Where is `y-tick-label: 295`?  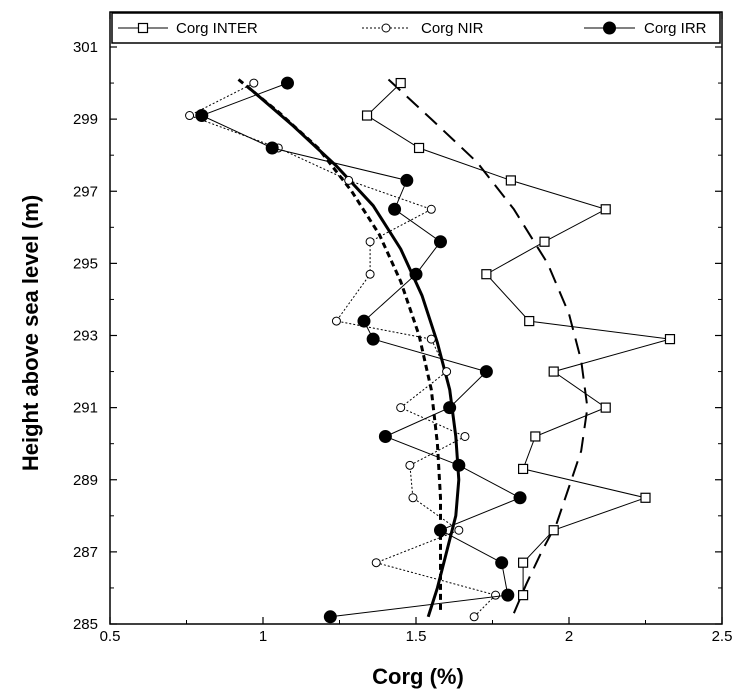 y-tick-label: 295 is located at coordinates (85, 263).